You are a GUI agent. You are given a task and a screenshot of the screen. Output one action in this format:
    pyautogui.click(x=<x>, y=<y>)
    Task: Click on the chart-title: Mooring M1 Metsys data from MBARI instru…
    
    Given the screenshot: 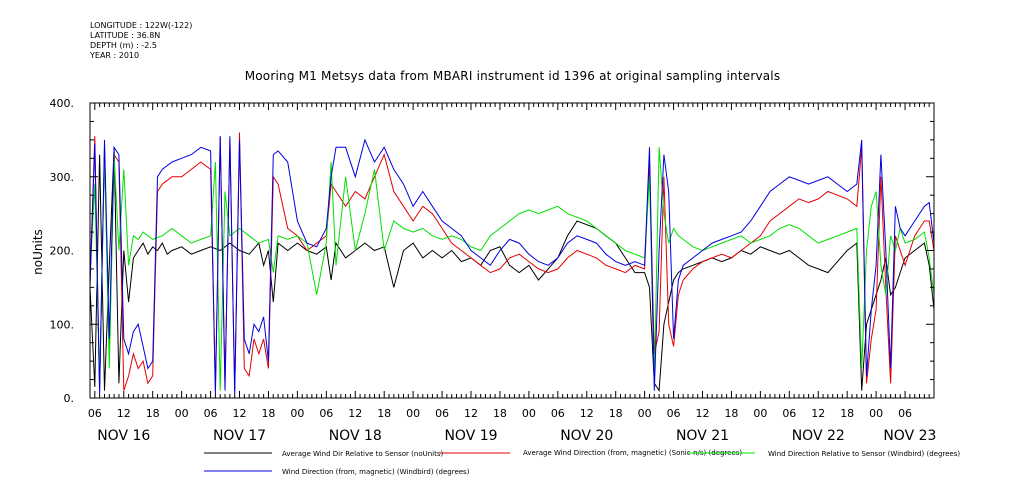 What is the action you would take?
    pyautogui.click(x=512, y=76)
    